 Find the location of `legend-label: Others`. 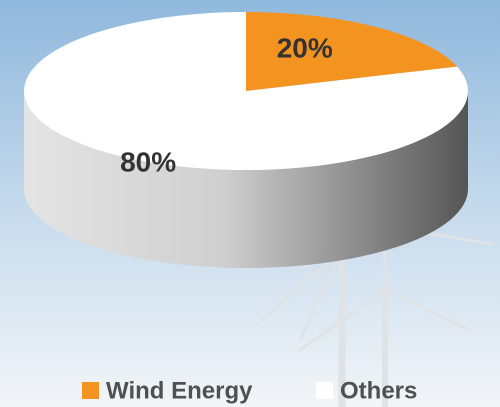

legend-label: Others is located at coordinates (378, 390).